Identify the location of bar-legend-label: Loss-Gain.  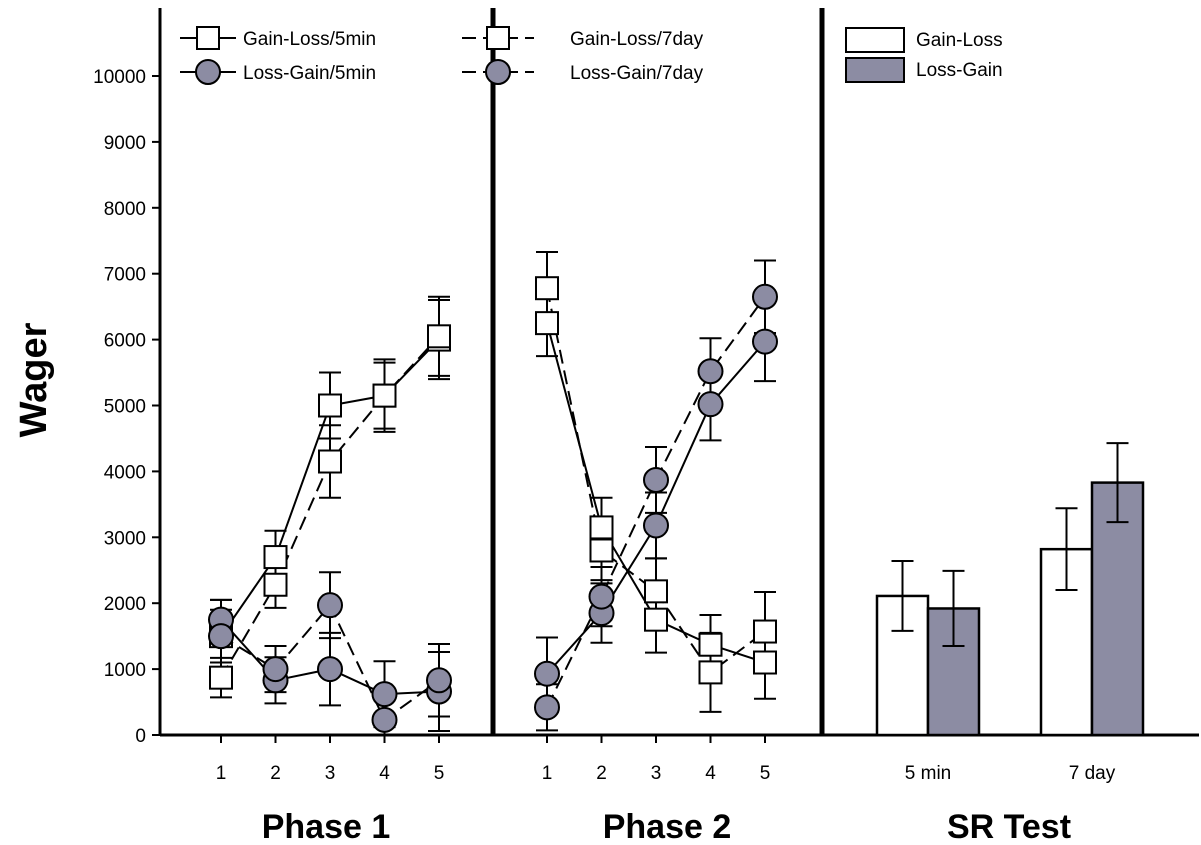
(959, 70).